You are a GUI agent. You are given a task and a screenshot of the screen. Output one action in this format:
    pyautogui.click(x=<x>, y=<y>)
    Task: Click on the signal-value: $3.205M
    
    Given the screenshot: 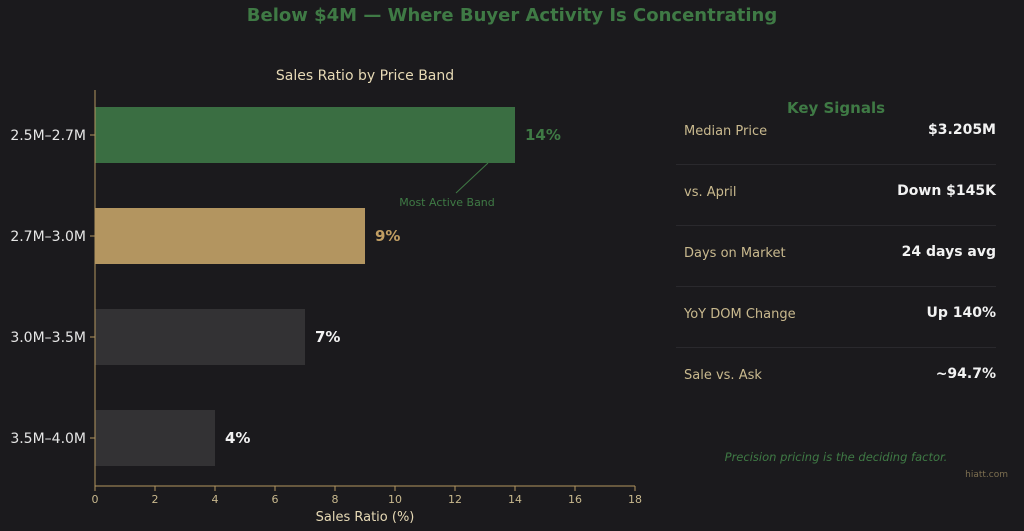 What is the action you would take?
    pyautogui.click(x=962, y=130)
    